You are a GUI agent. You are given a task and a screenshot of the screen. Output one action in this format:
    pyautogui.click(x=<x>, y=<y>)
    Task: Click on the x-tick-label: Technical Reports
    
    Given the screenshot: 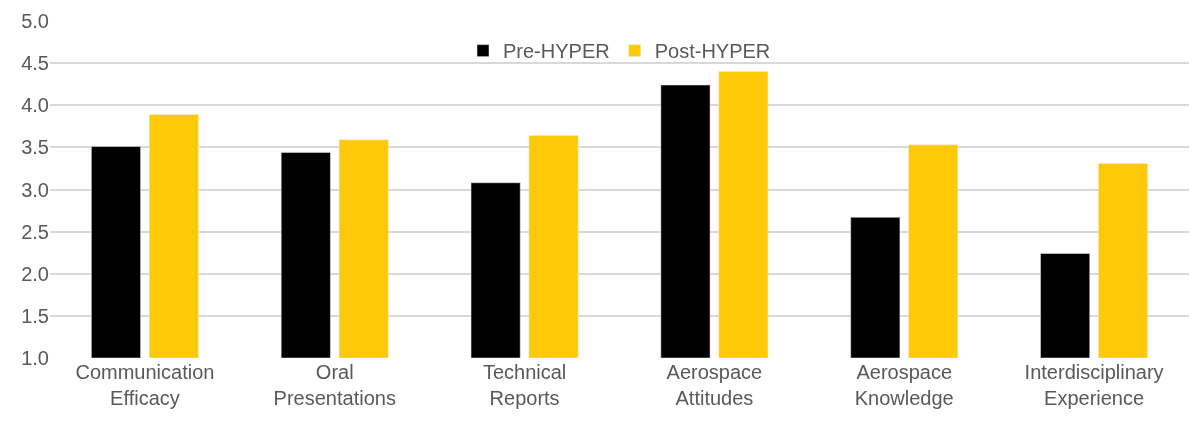 What is the action you would take?
    pyautogui.click(x=524, y=385)
    